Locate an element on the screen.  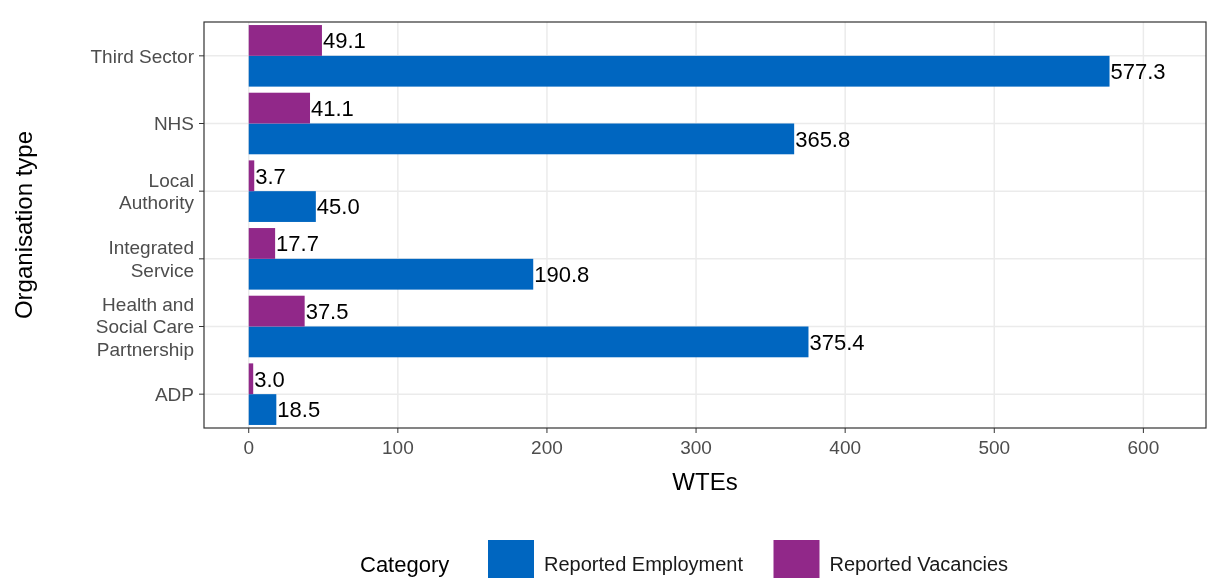
y-tick-label: Local Authority is located at coordinates (157, 191).